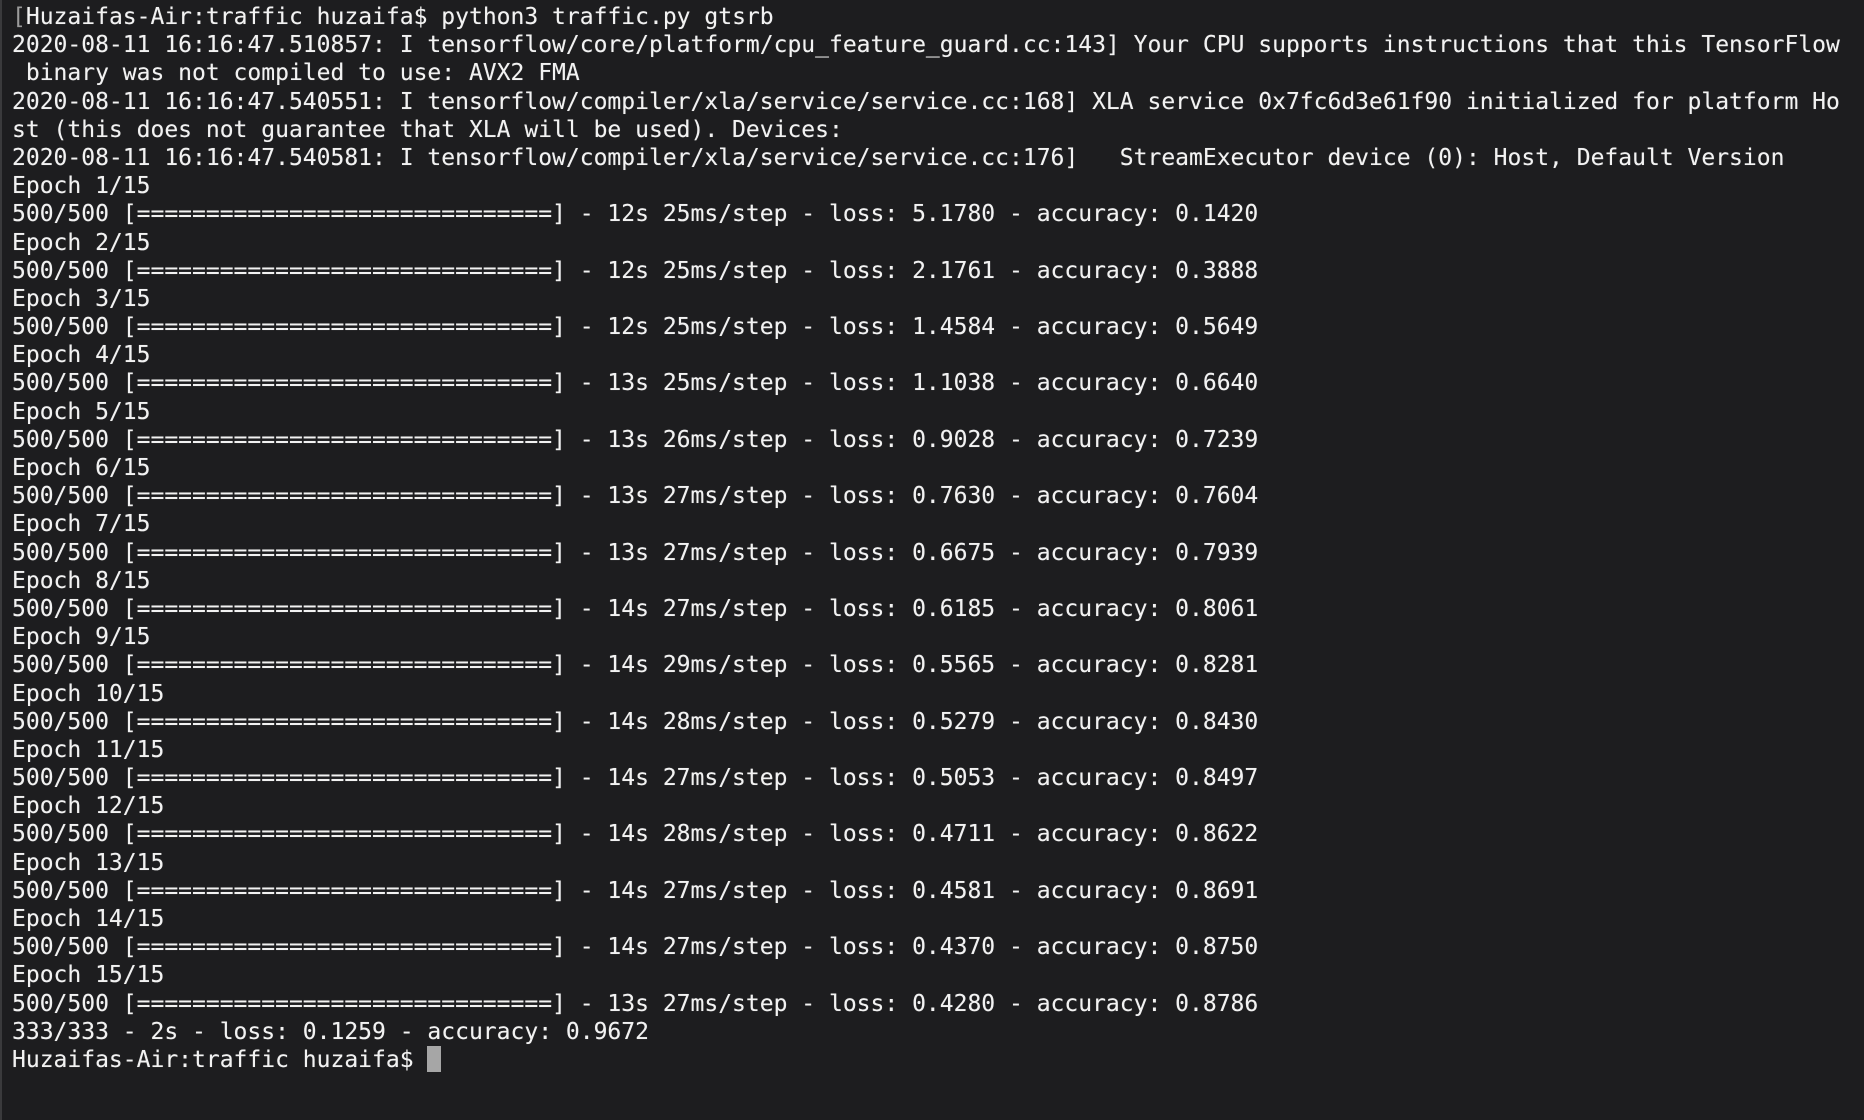 The image size is (1864, 1120). I want to click on epoch-label-line: Epoch 14/15, so click(88, 919).